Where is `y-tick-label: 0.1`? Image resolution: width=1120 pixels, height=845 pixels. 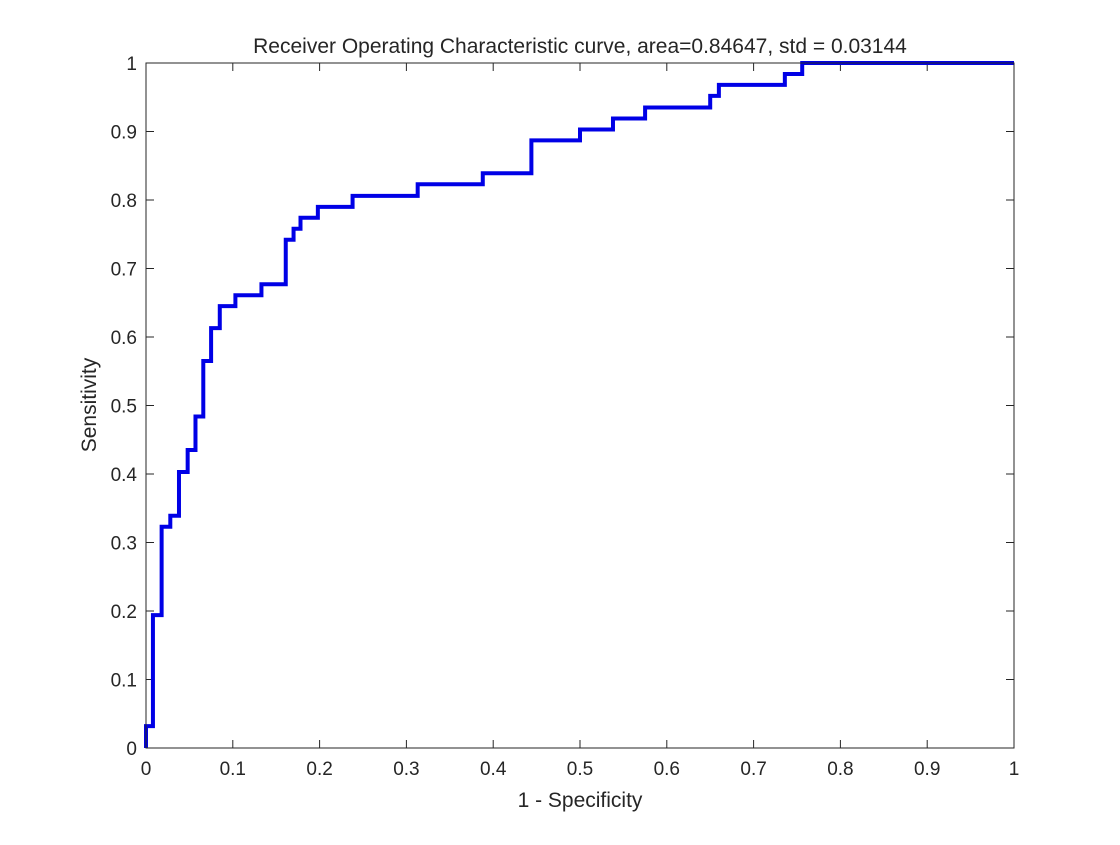 y-tick-label: 0.1 is located at coordinates (124, 681).